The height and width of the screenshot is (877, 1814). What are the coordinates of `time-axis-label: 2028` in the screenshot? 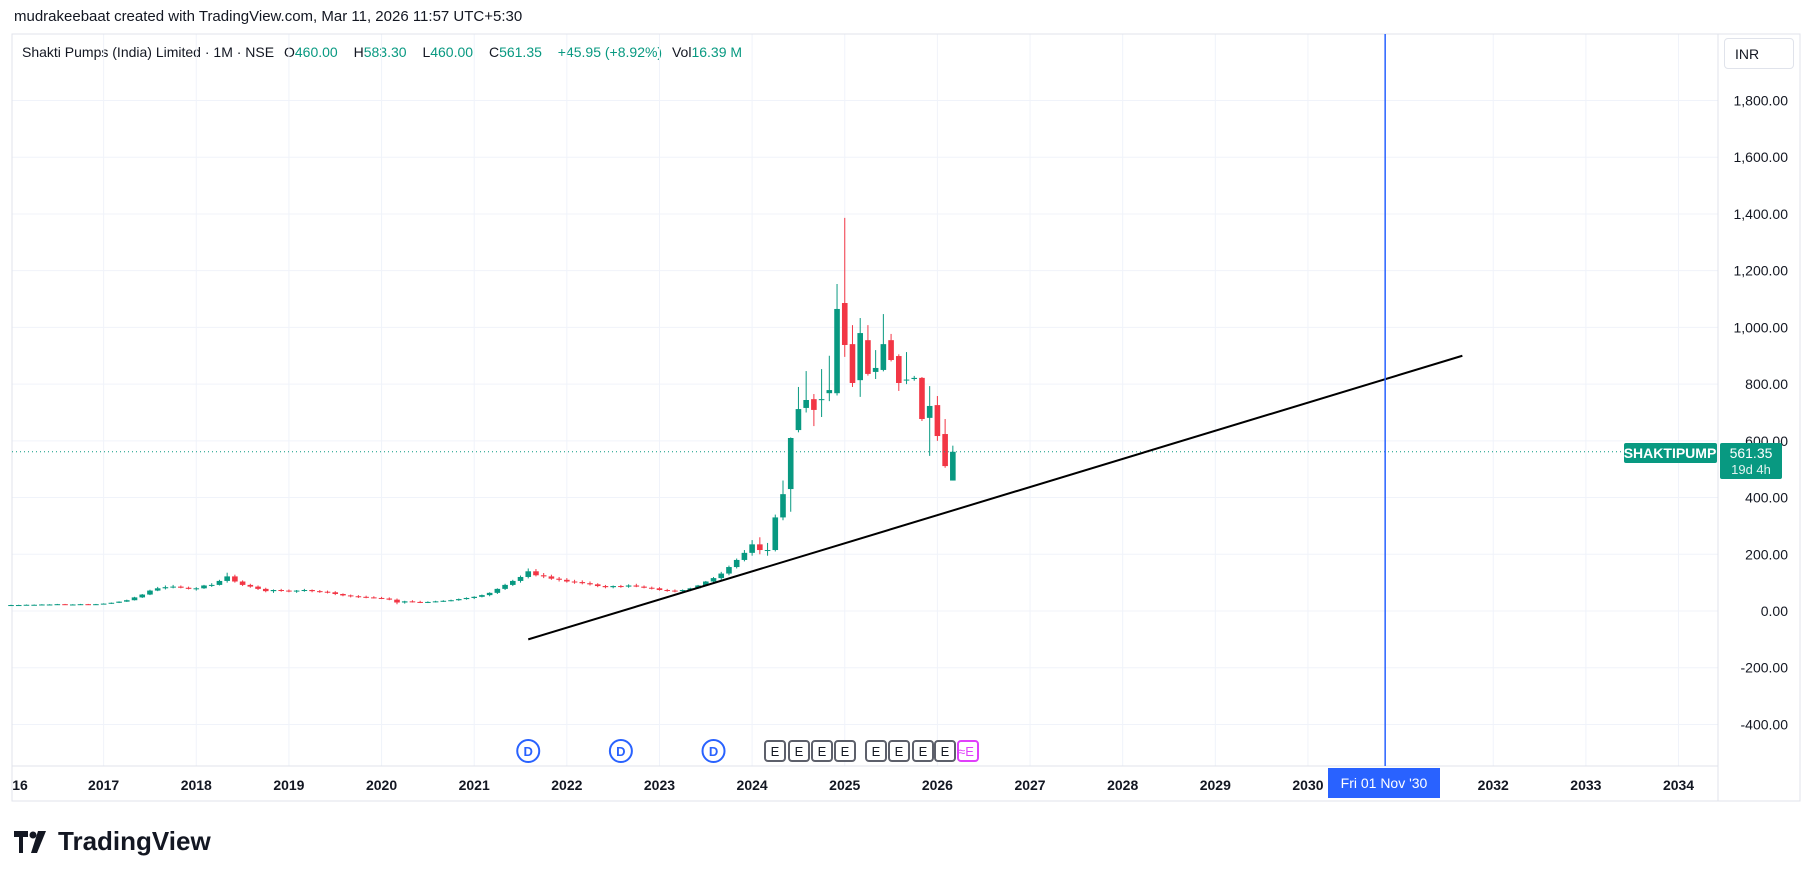 It's located at (1122, 785).